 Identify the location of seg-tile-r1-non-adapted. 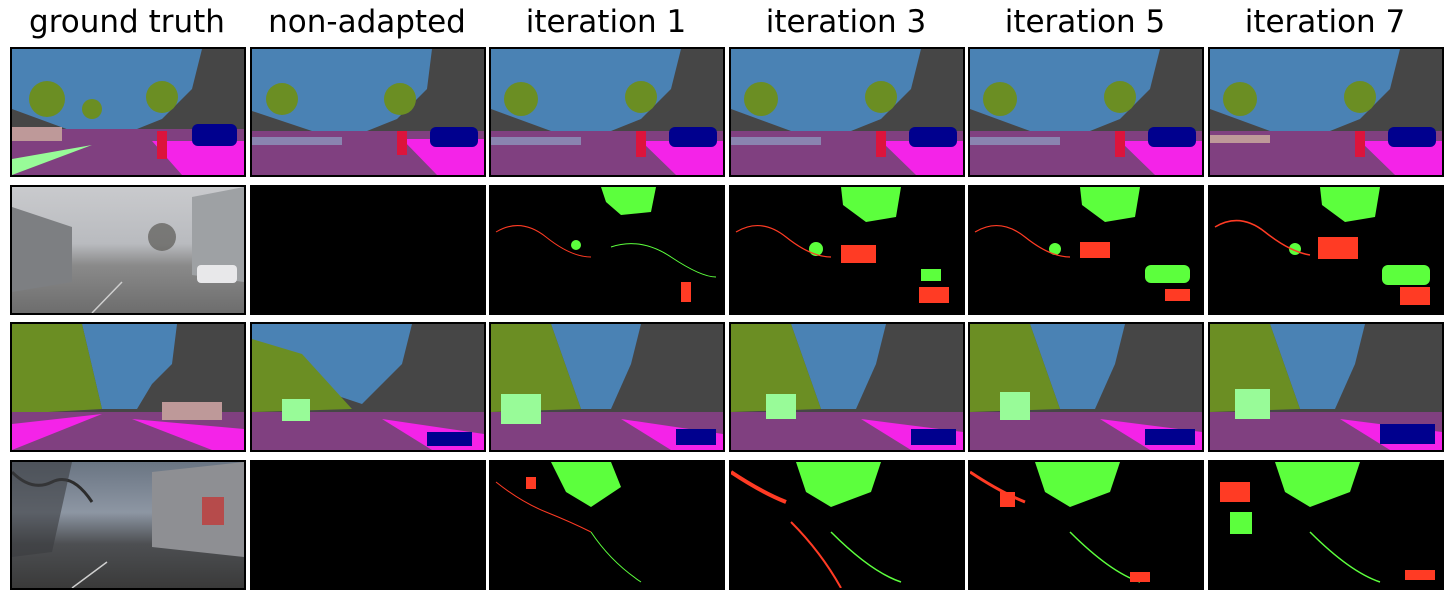
(368, 112).